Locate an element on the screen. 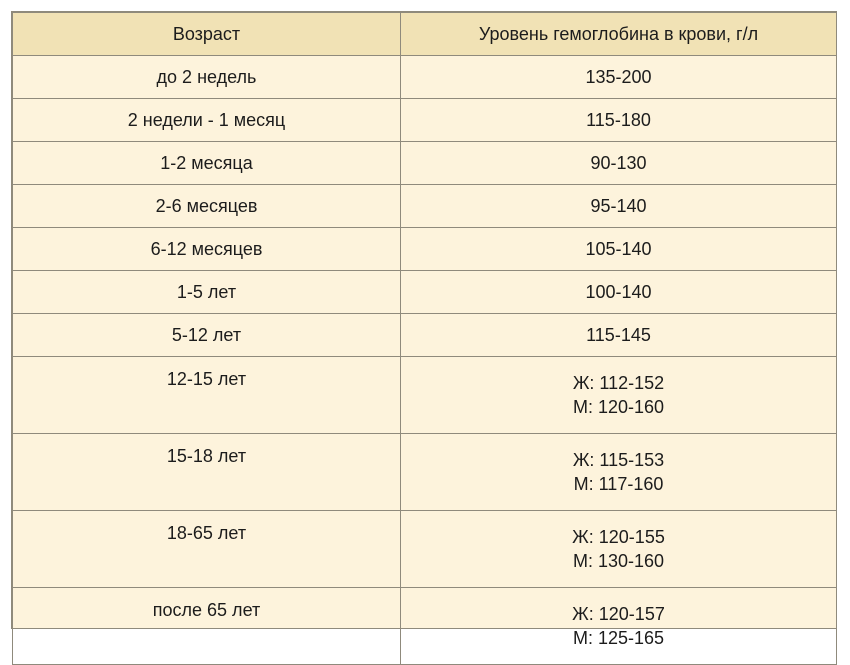 The width and height of the screenshot is (850, 665). age-cell: 15-18 лет is located at coordinates (206, 472).